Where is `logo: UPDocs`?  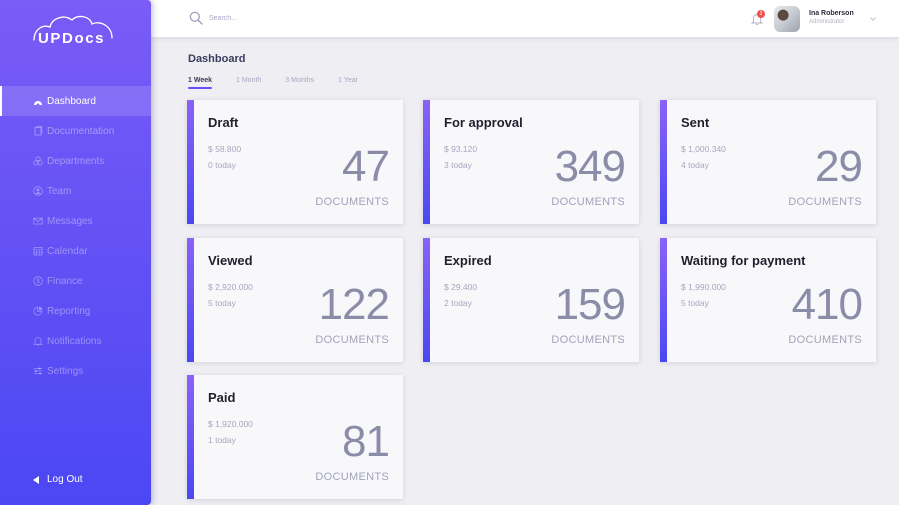
logo: UPDocs is located at coordinates (74, 30).